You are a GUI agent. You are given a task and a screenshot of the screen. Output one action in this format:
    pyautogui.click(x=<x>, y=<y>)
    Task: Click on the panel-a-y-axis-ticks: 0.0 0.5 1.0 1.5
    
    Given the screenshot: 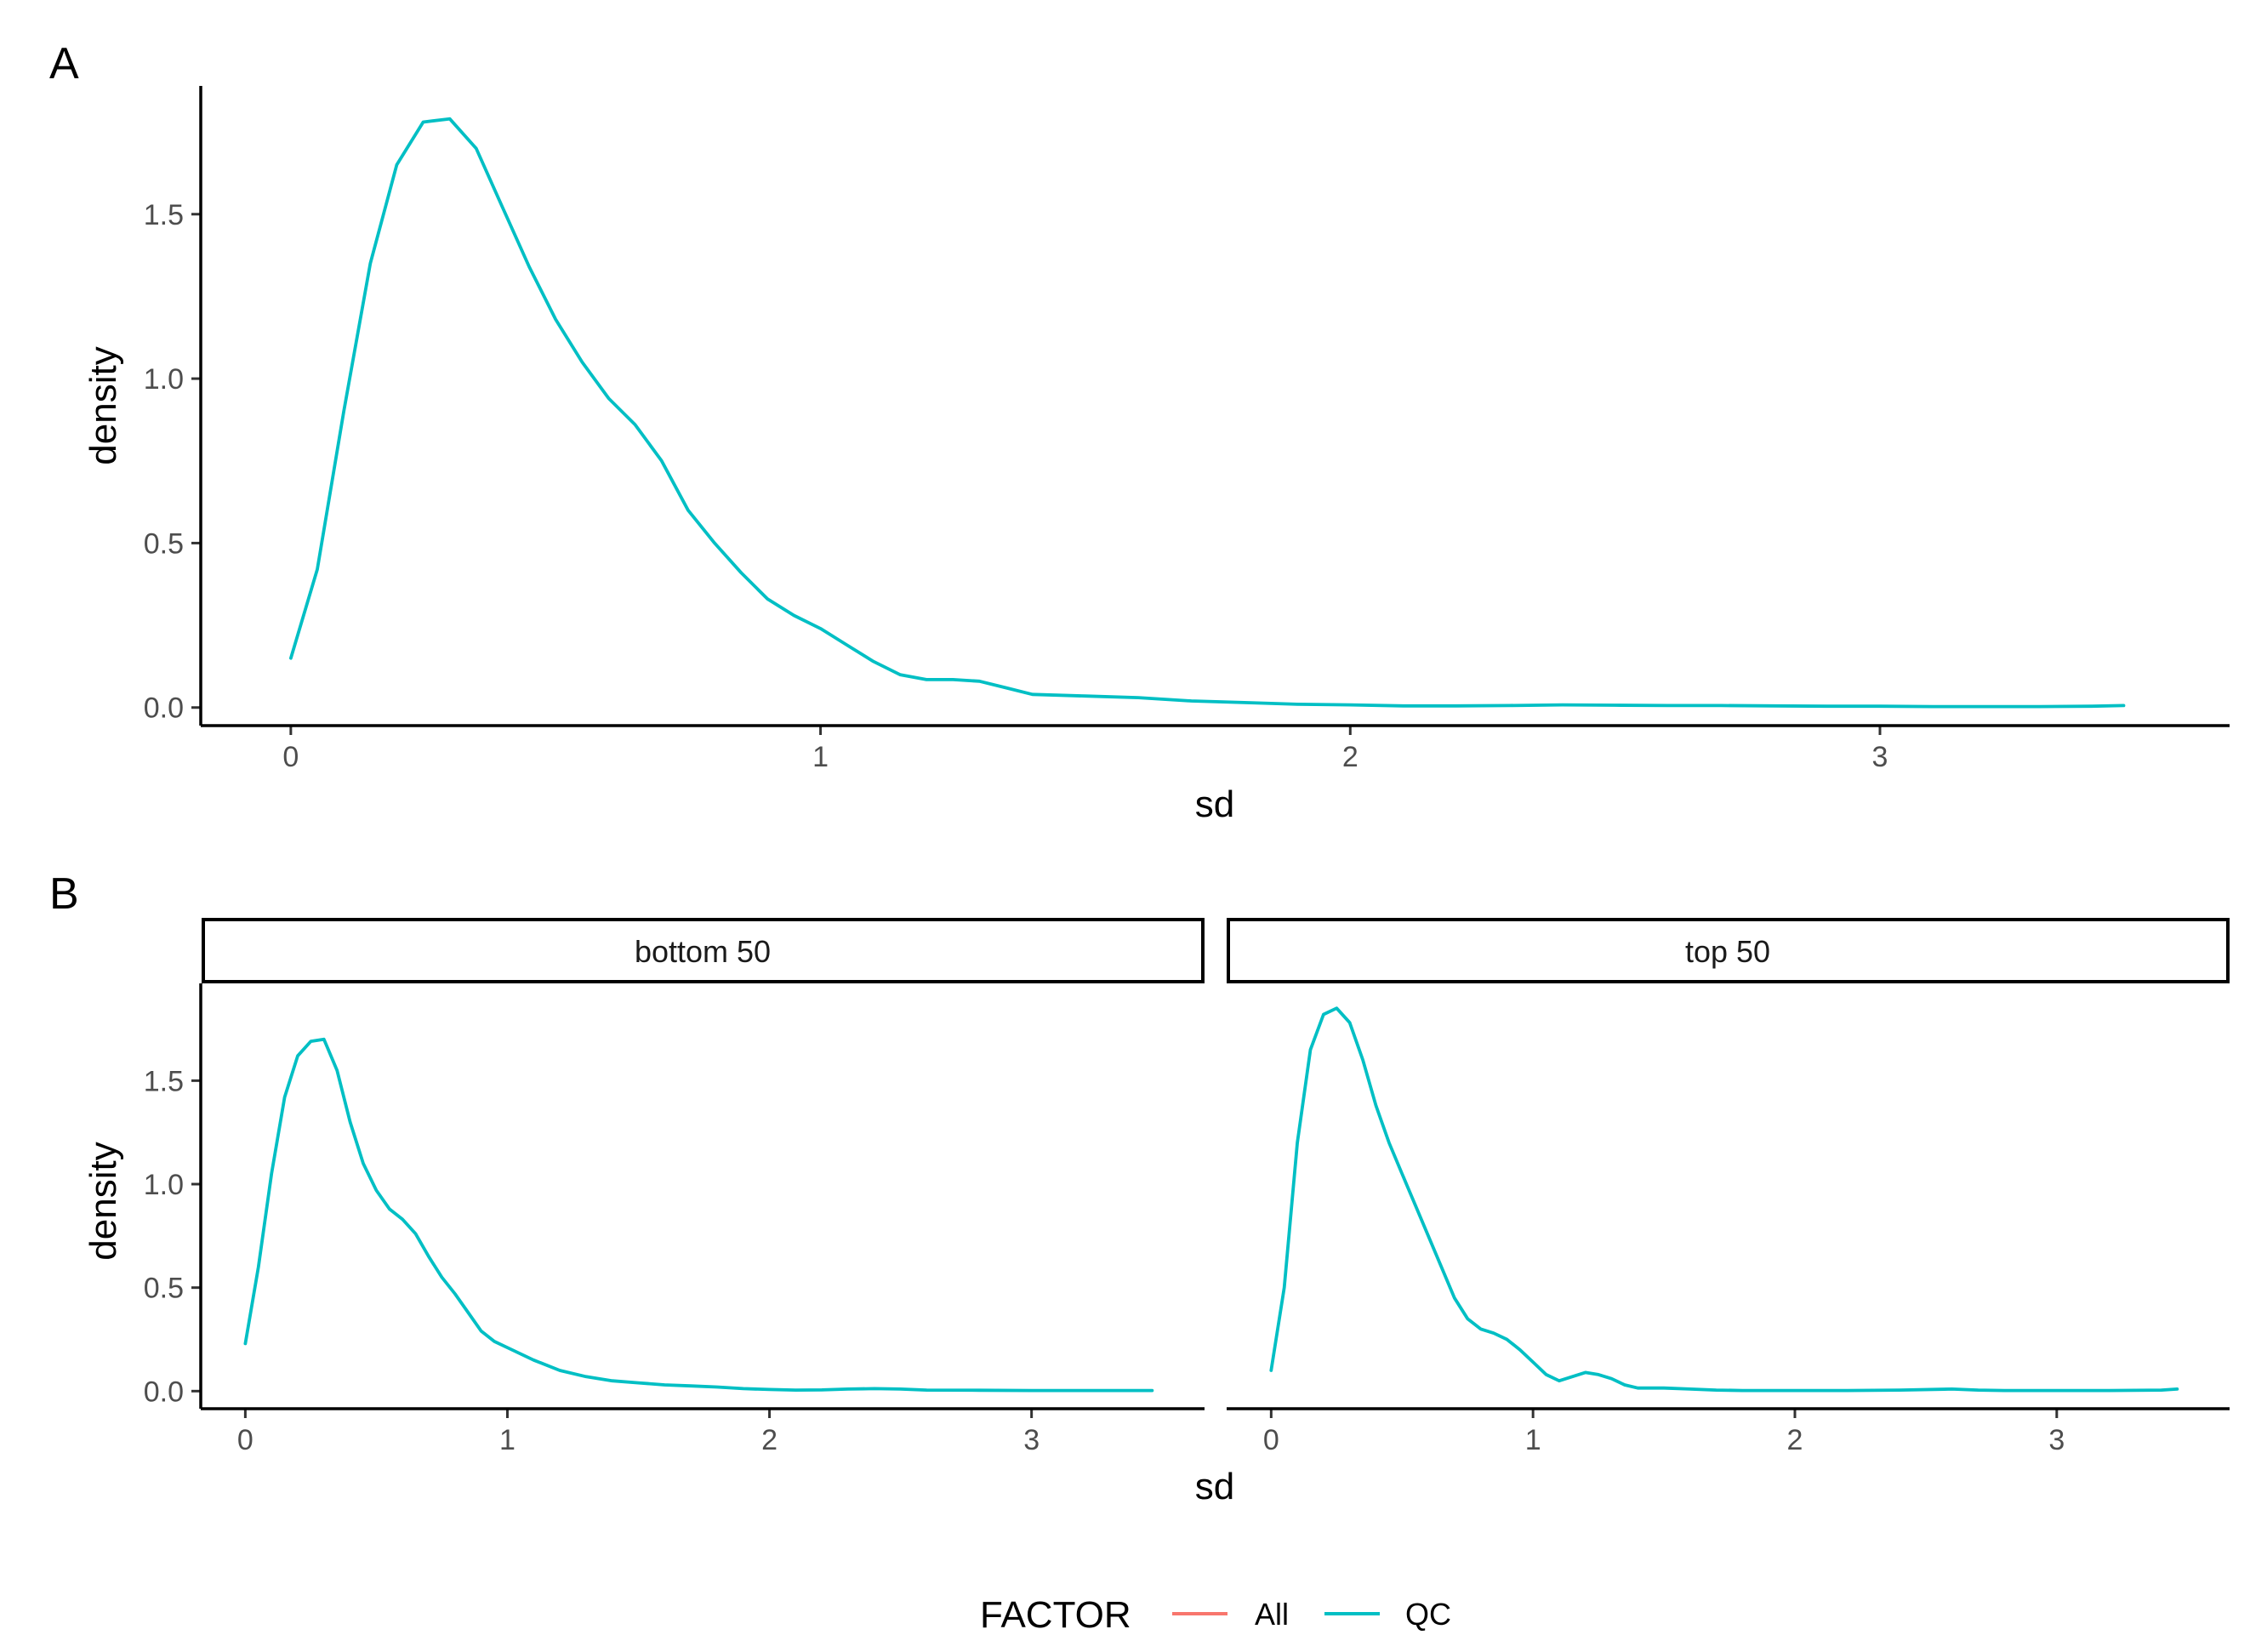 What is the action you would take?
    pyautogui.click(x=173, y=462)
    